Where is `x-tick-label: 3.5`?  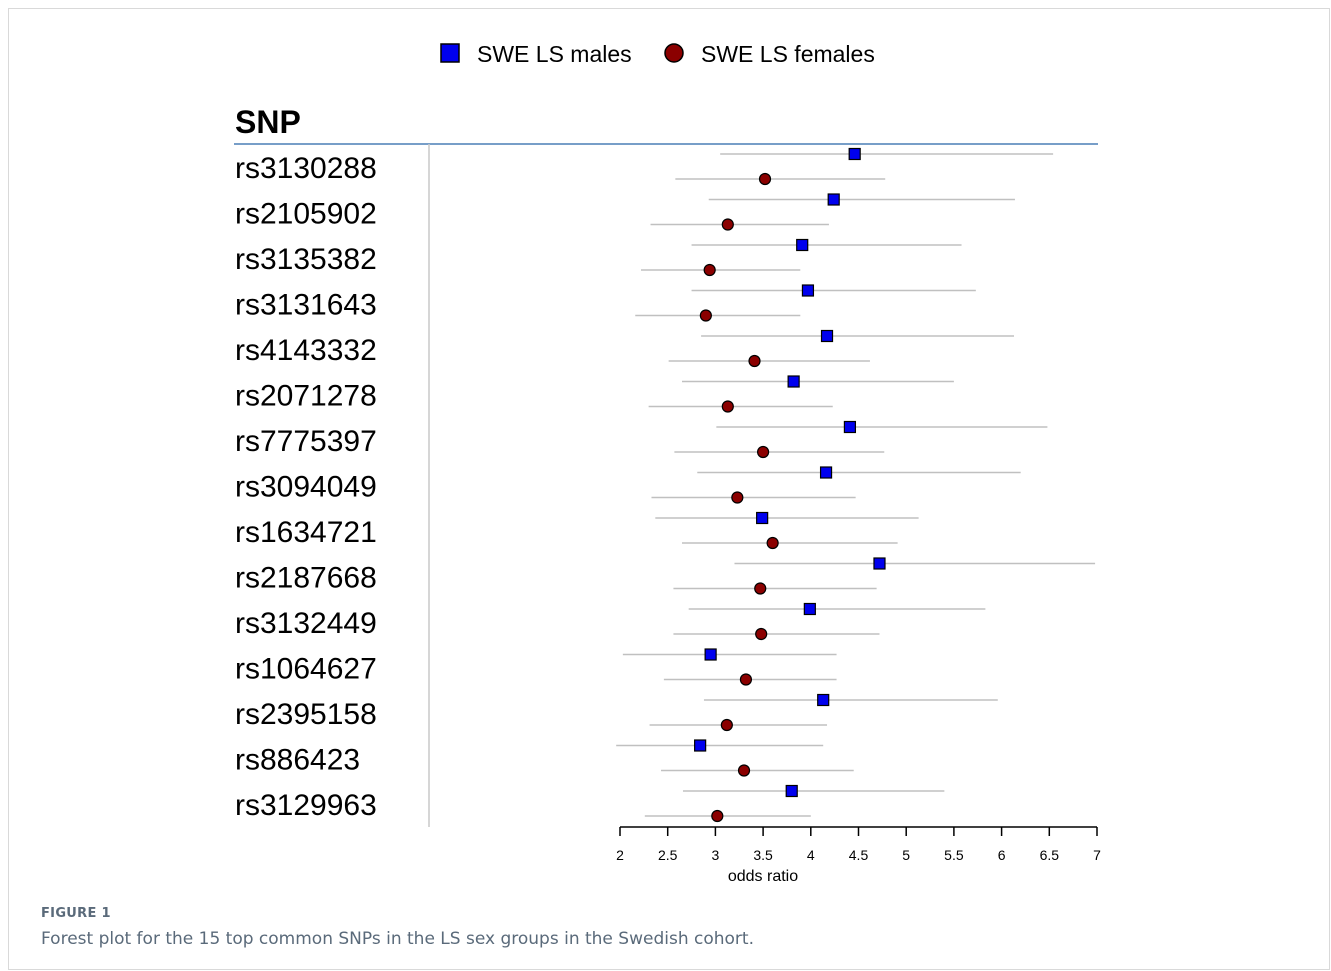 x-tick-label: 3.5 is located at coordinates (763, 855).